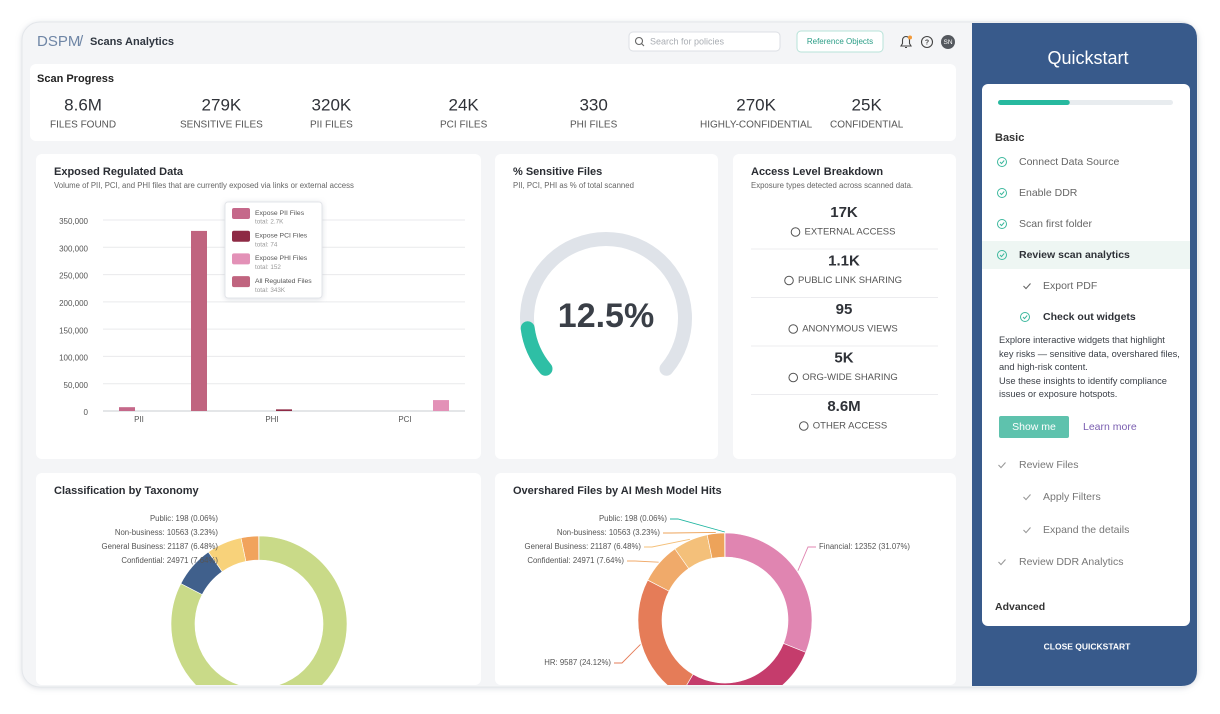 This screenshot has width=1220, height=714. I want to click on stat-label: CONFIDENTIAL, so click(867, 125).